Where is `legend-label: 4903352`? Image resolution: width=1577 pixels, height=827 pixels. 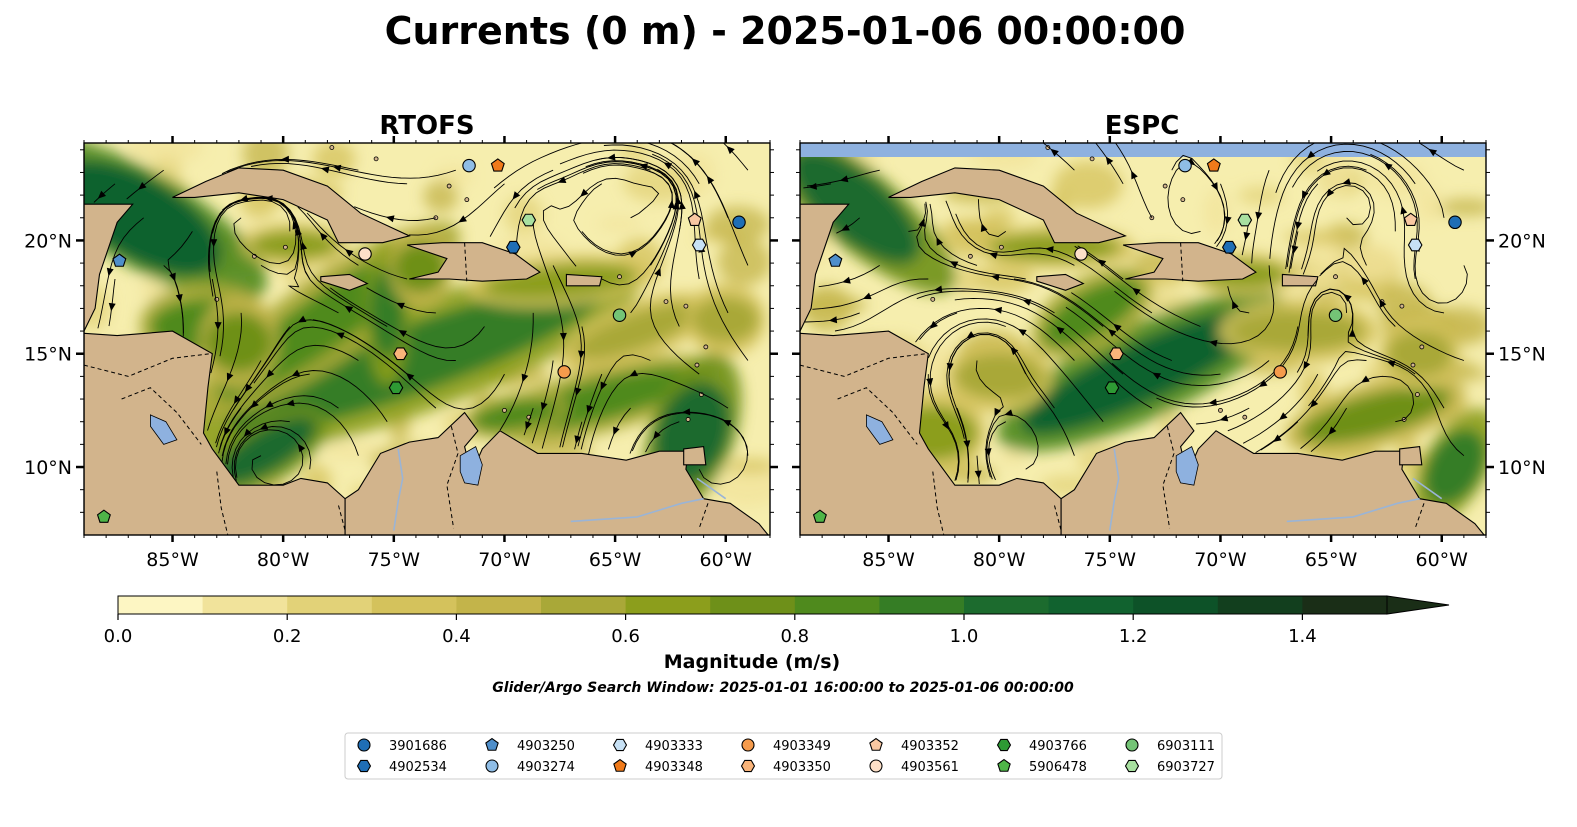
legend-label: 4903352 is located at coordinates (930, 746).